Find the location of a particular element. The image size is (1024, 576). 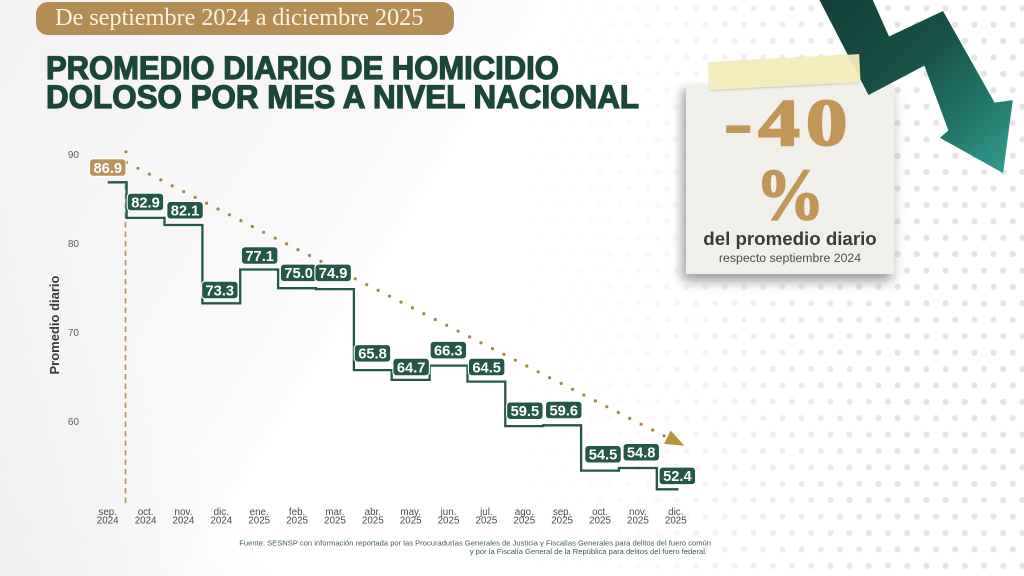

svg-text:sep.2025: sep. 2025 is located at coordinates (562, 517).